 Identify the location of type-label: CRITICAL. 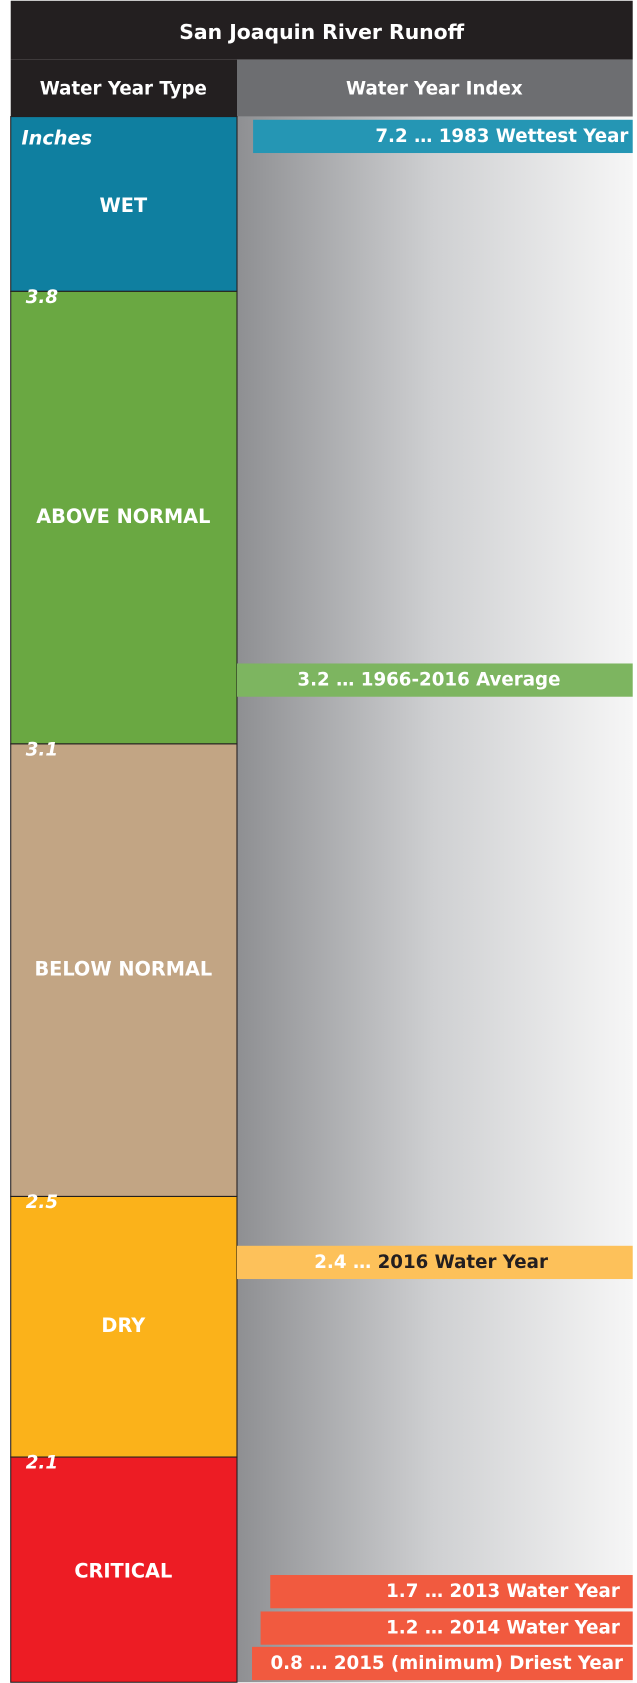
(123, 1570).